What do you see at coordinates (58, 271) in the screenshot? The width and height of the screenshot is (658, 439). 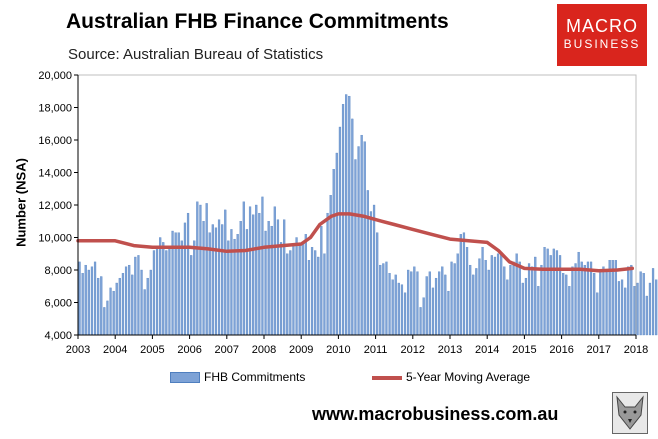 I see `y-tick-label: 8,000` at bounding box center [58, 271].